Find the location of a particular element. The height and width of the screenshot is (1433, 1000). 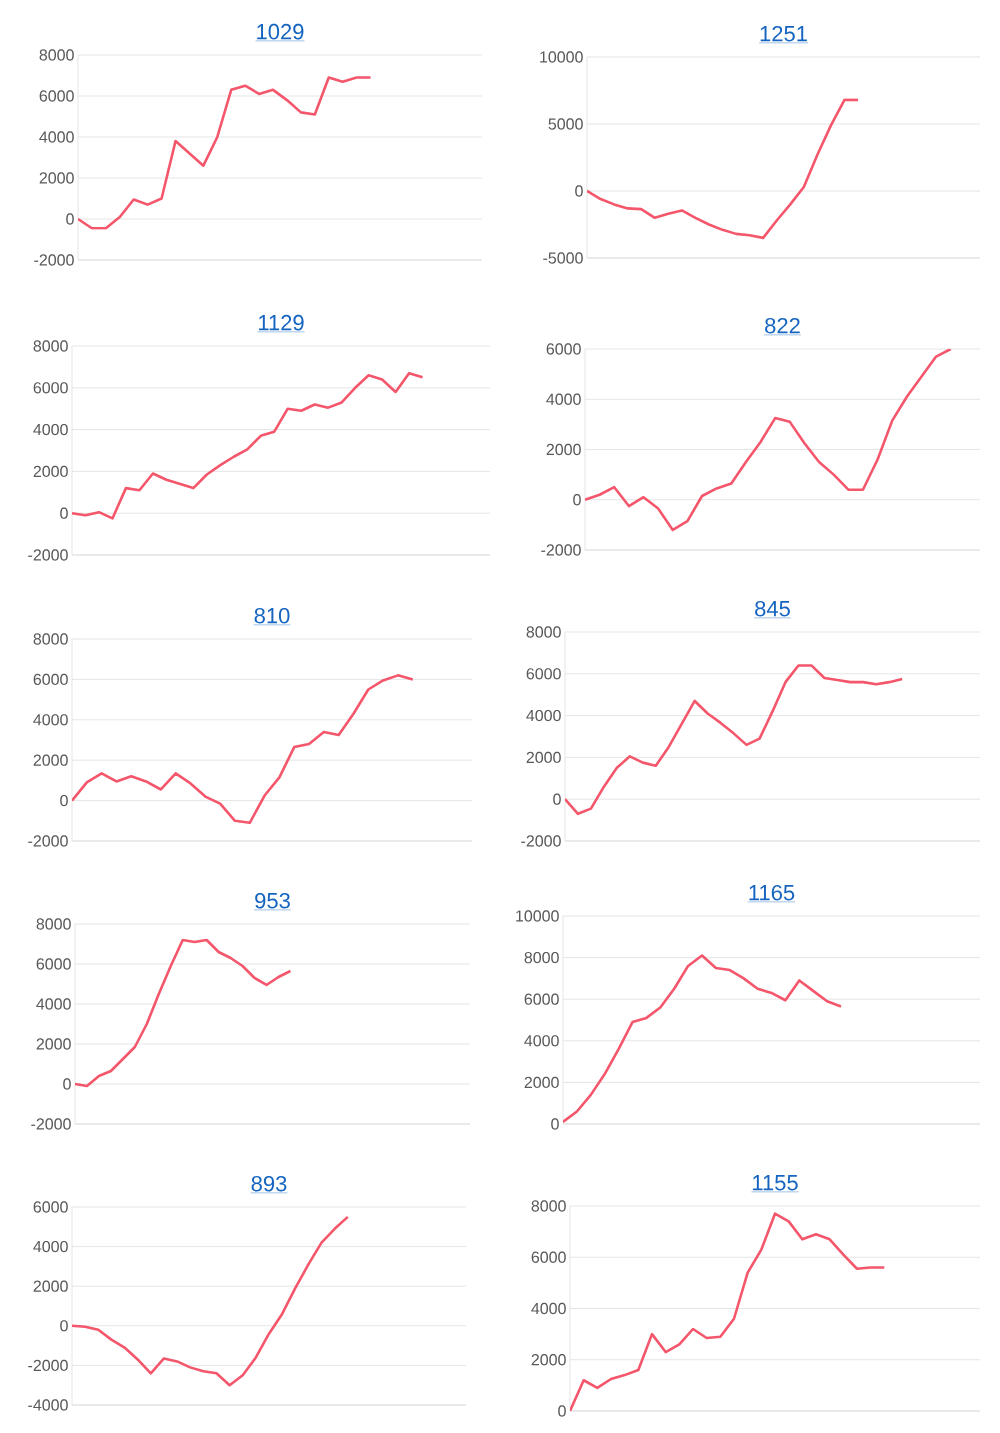

y-tick-label: 5000 is located at coordinates (565, 124).